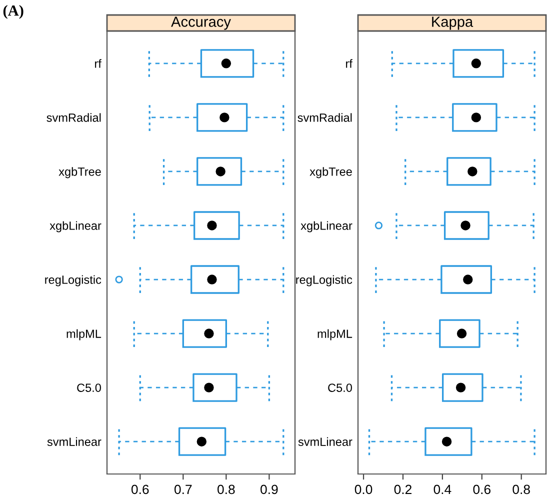 The image size is (550, 498). What do you see at coordinates (269, 489) in the screenshot?
I see `x-tick-label: 0.9` at bounding box center [269, 489].